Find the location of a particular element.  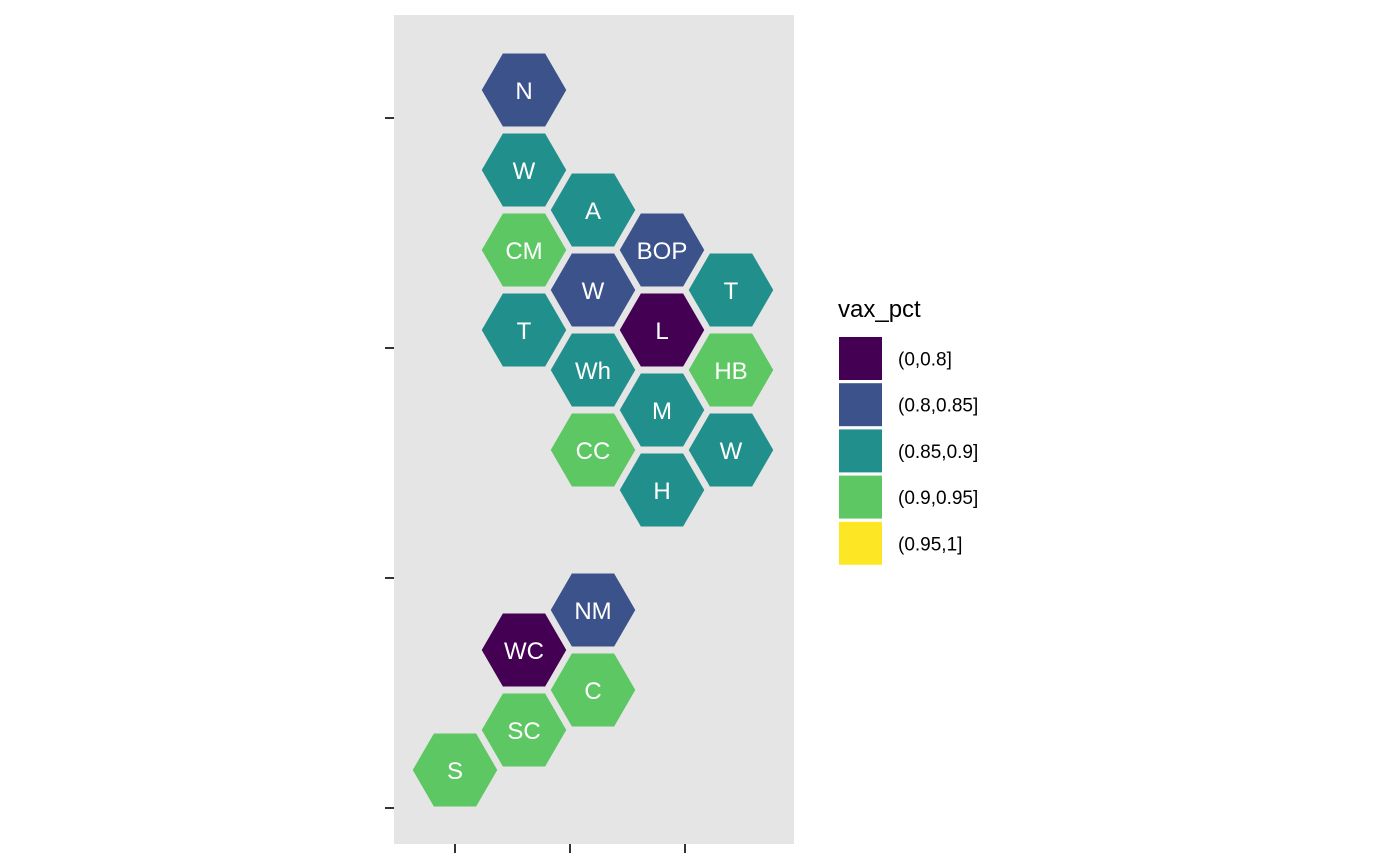

hex-label: C is located at coordinates (592, 691).